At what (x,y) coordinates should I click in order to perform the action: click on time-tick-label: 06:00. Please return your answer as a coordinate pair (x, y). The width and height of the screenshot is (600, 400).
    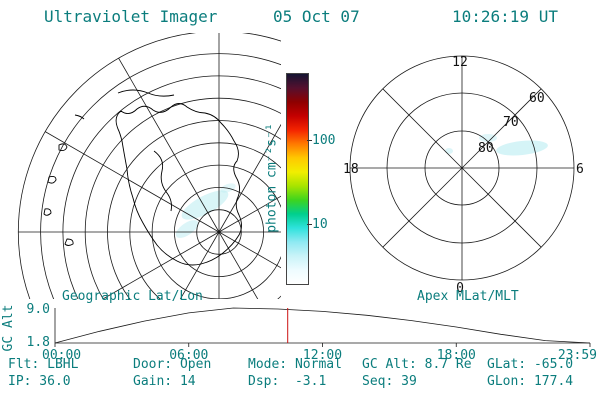
    Looking at the image, I should click on (188, 354).